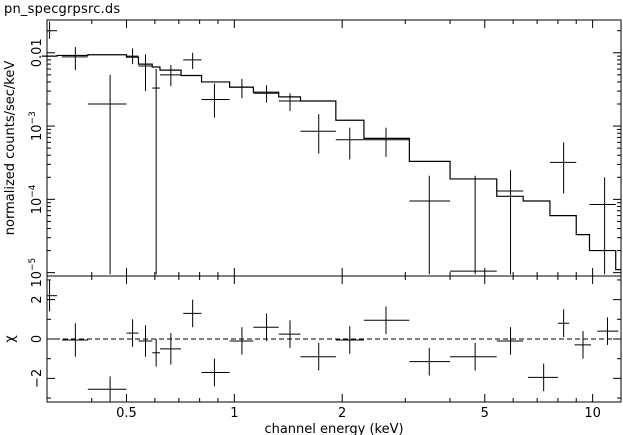 This screenshot has width=623, height=435. I want to click on svg-text: 10−5, so click(36, 273).